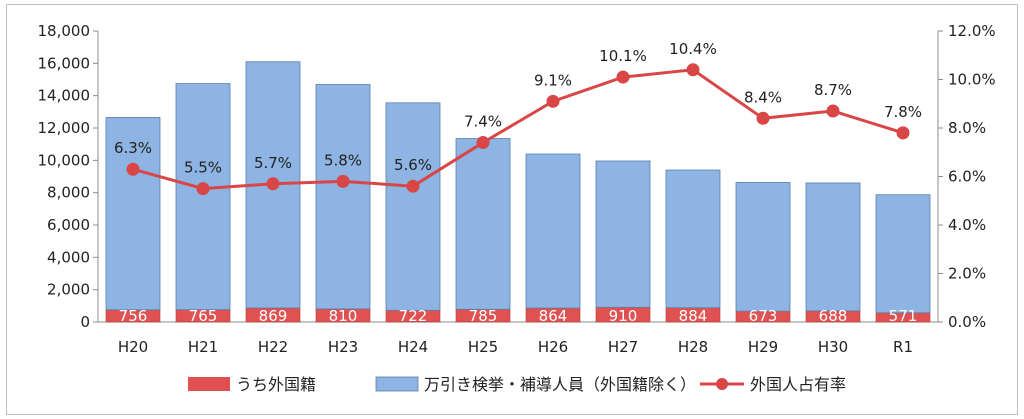  Describe the element at coordinates (967, 274) in the screenshot. I see `y-right-tick-label: 2.0%` at that location.